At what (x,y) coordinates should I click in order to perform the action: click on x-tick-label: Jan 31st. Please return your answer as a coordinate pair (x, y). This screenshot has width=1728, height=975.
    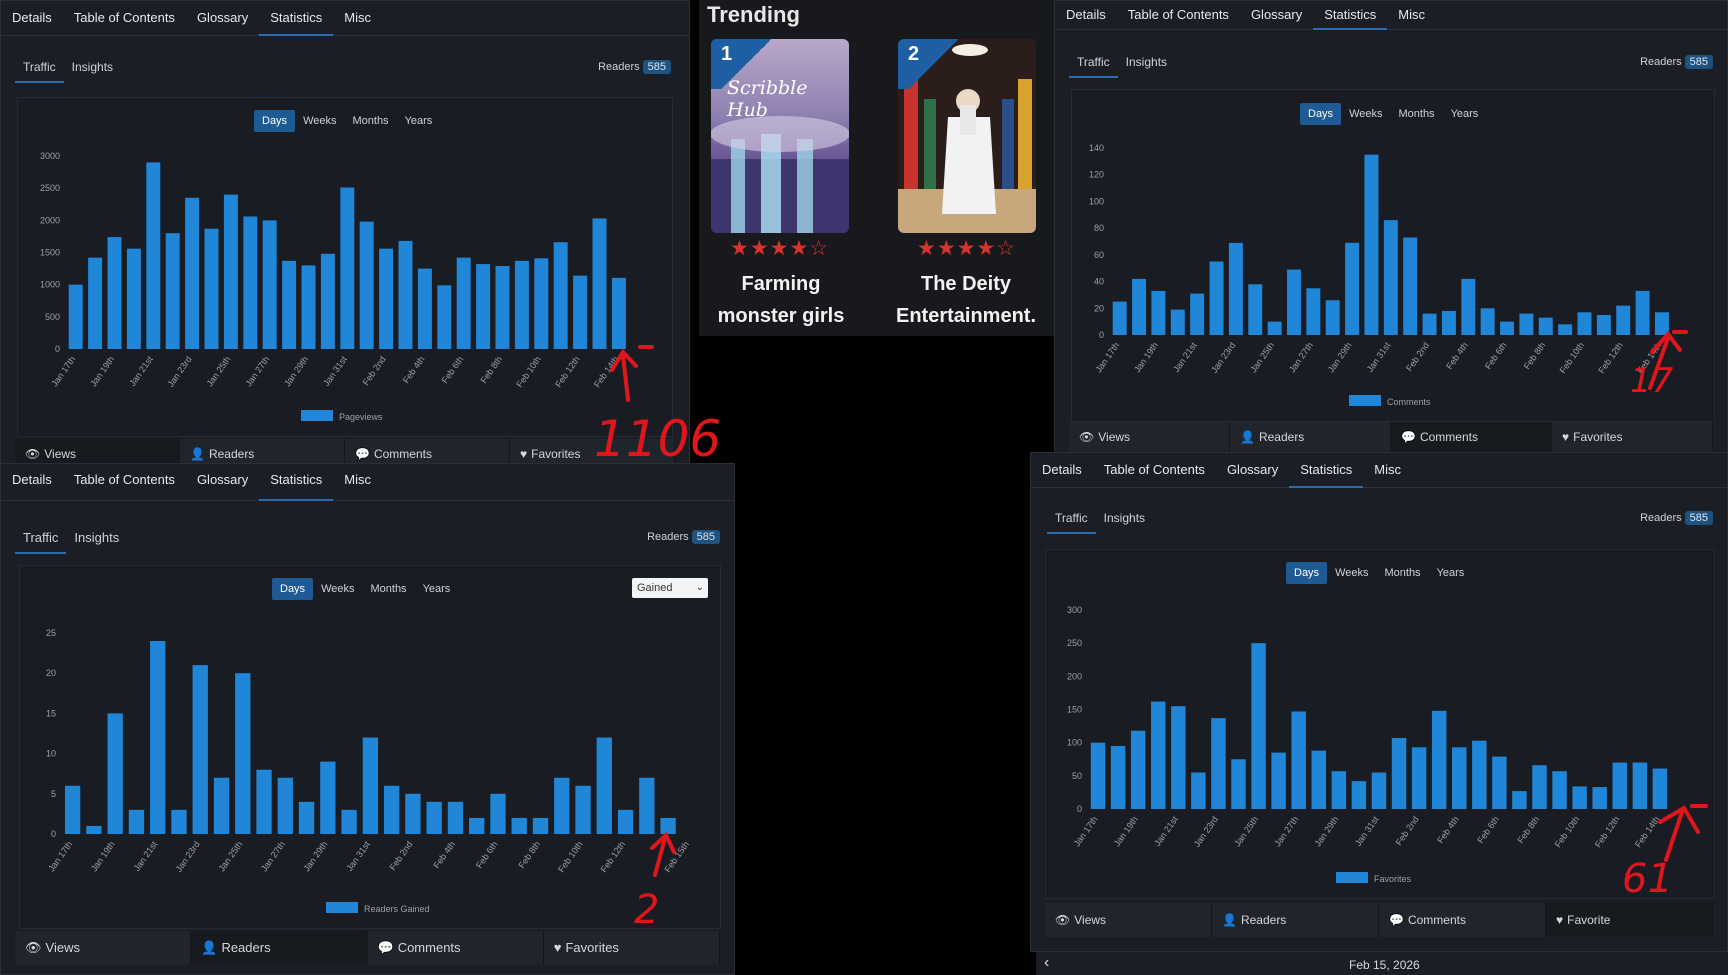
    Looking at the image, I should click on (1379, 357).